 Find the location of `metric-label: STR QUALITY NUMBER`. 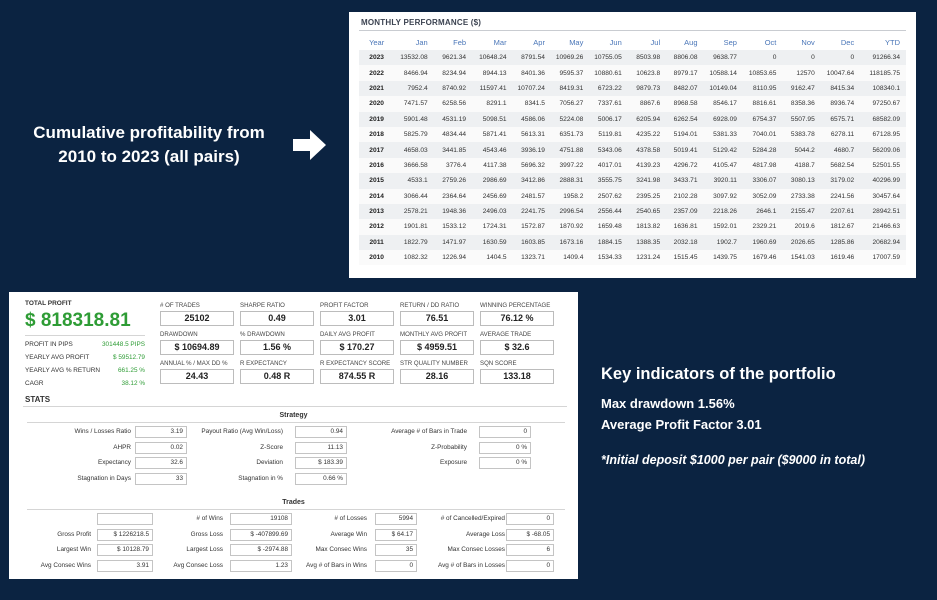

metric-label: STR QUALITY NUMBER is located at coordinates (434, 363).